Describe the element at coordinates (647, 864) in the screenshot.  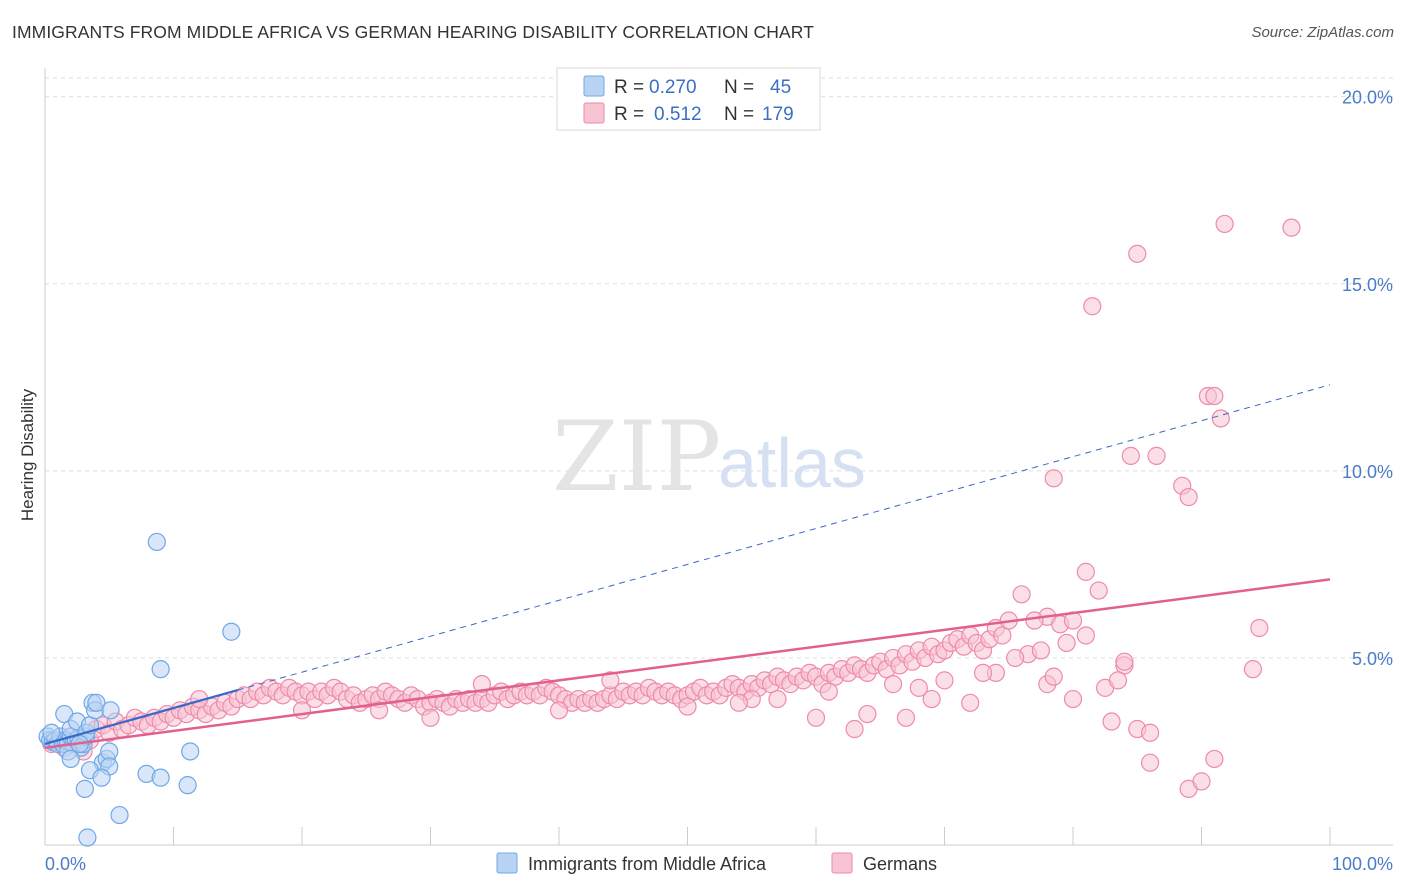
I see `legend-label-middle-africa: Immigrants from Middle Africa` at that location.